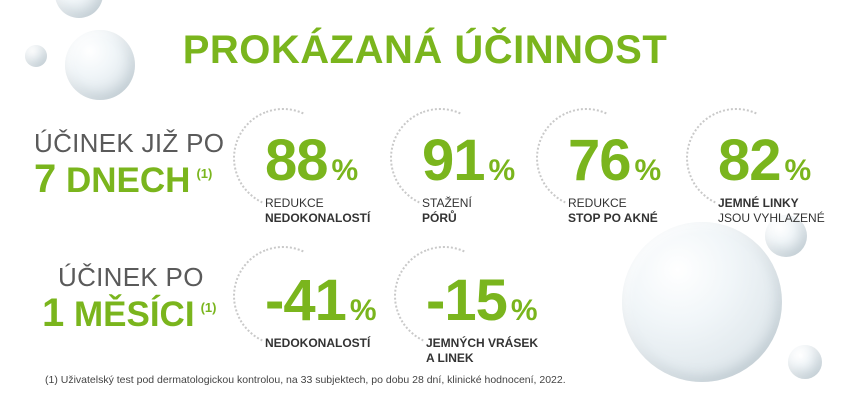 The height and width of the screenshot is (400, 850). Describe the element at coordinates (425, 50) in the screenshot. I see `page-title: PROKÁZANÁ ÚČINNOST` at that location.